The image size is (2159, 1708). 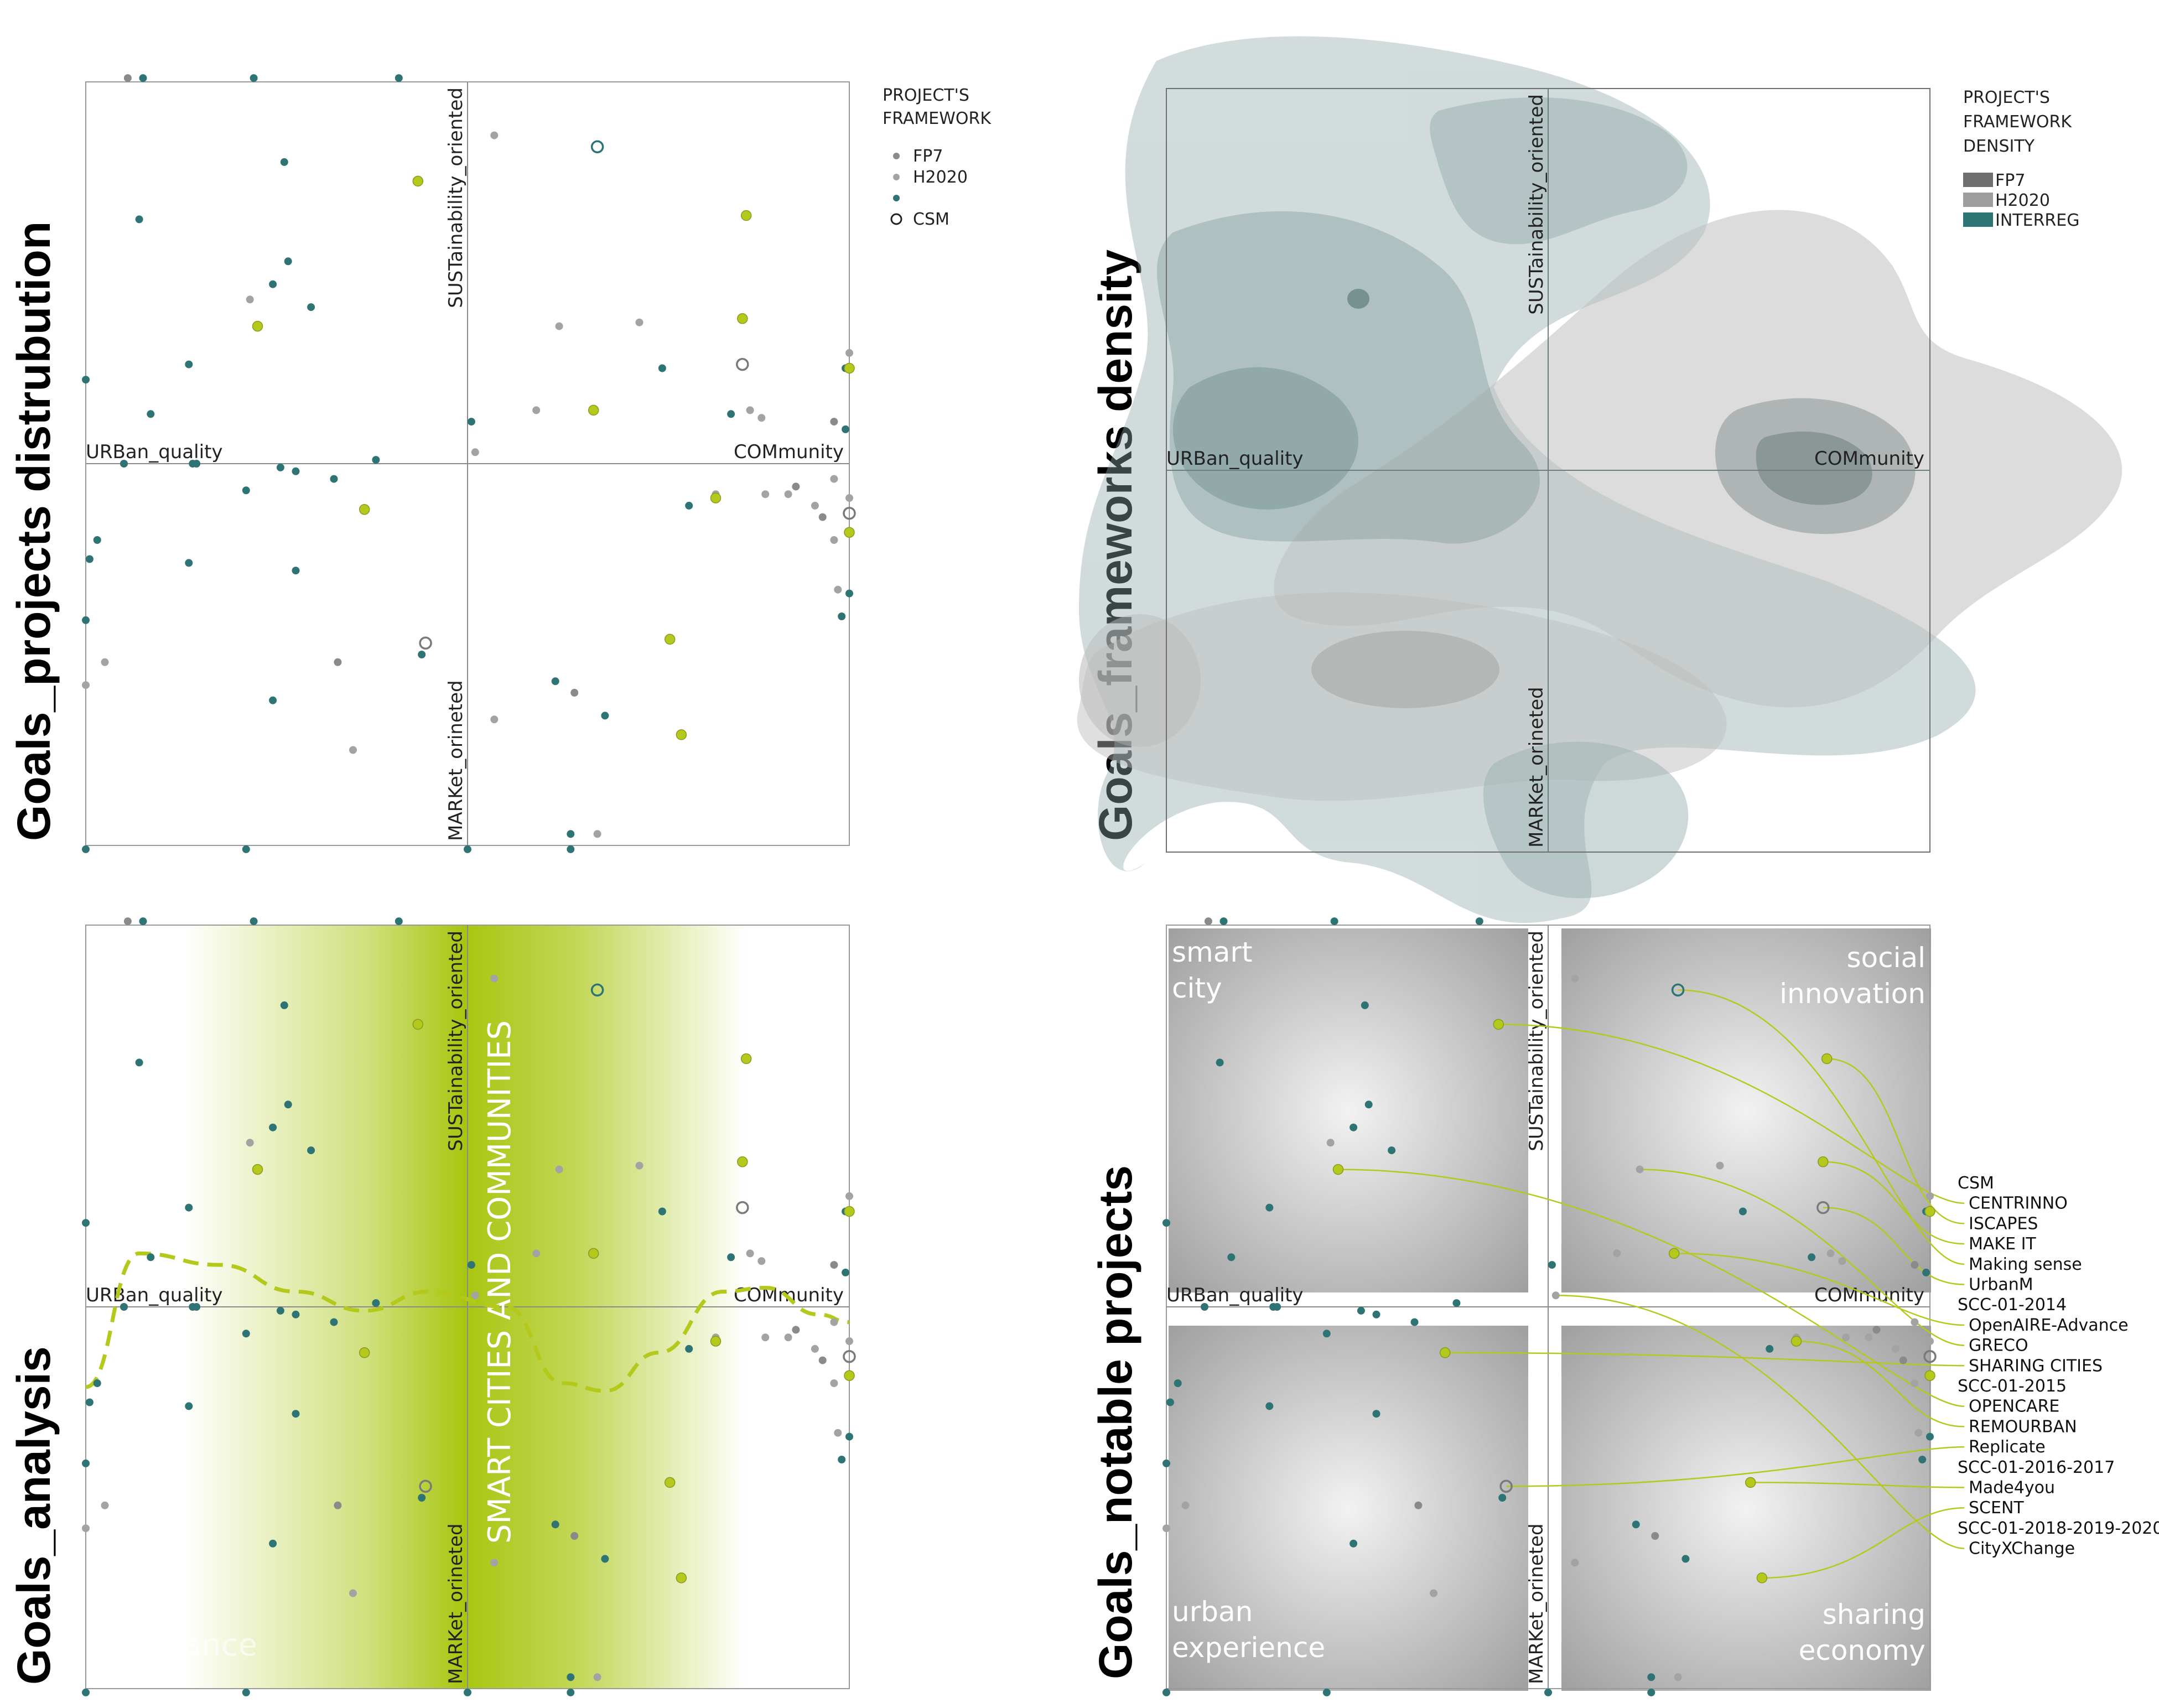 I want to click on analysis-curve, so click(x=467, y=1322).